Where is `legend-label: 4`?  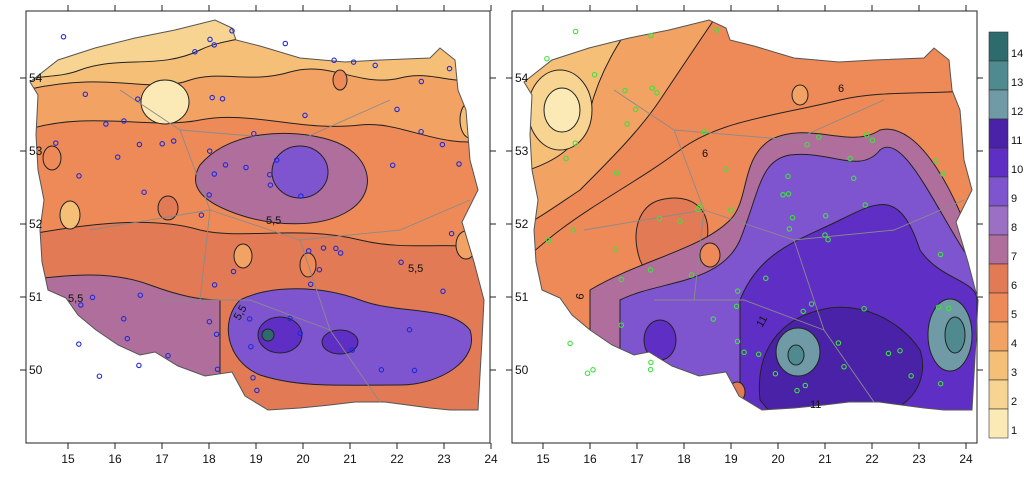 legend-label: 4 is located at coordinates (1014, 344).